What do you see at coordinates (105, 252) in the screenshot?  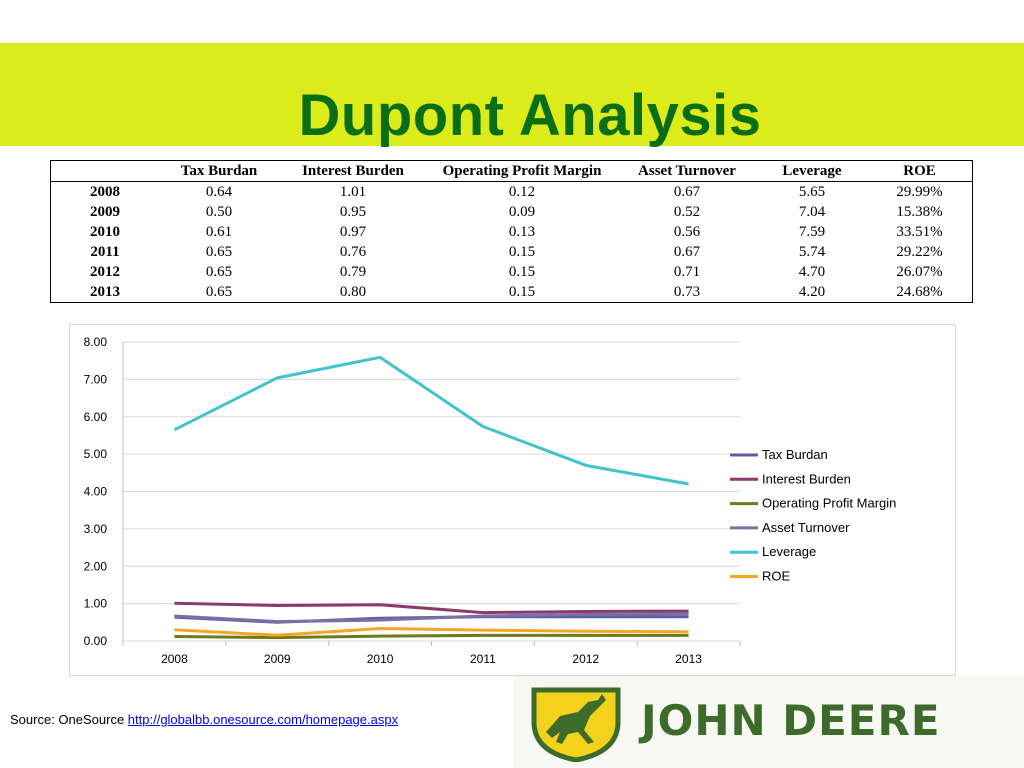 I see `table-cell: 2011` at bounding box center [105, 252].